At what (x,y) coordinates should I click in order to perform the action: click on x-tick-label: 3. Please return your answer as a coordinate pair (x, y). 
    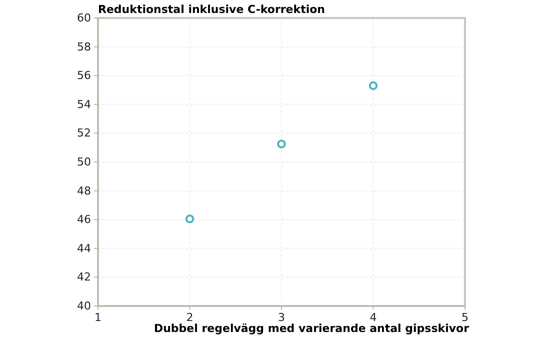
    Looking at the image, I should click on (281, 317).